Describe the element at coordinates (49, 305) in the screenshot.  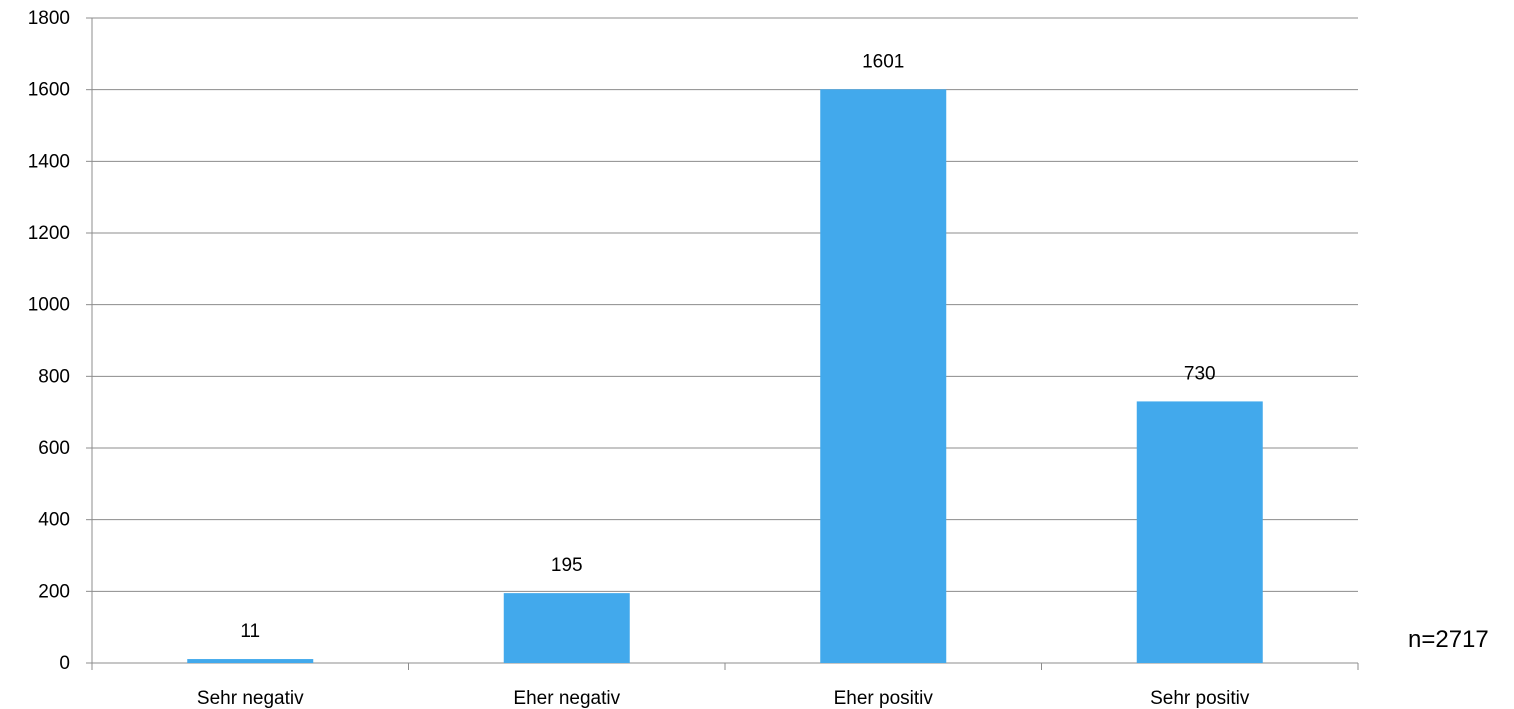
I see `y-tick-label: 1000` at that location.